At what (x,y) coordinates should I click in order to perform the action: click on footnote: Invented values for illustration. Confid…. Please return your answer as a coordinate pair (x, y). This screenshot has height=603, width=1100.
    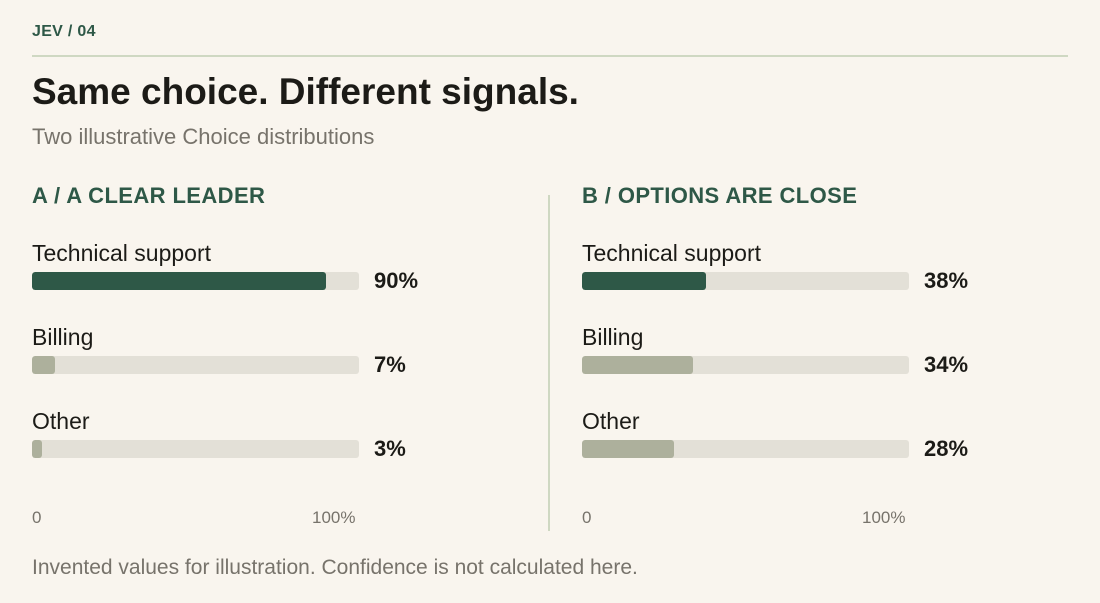
    Looking at the image, I should click on (335, 567).